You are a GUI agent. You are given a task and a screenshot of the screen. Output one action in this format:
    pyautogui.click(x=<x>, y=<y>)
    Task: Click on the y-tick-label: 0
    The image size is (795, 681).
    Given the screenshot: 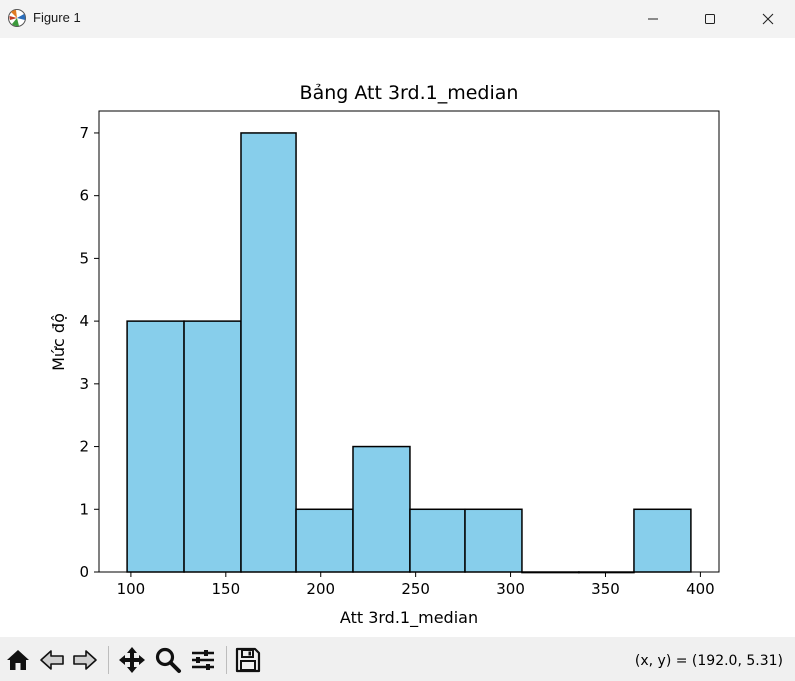 What is the action you would take?
    pyautogui.click(x=84, y=572)
    